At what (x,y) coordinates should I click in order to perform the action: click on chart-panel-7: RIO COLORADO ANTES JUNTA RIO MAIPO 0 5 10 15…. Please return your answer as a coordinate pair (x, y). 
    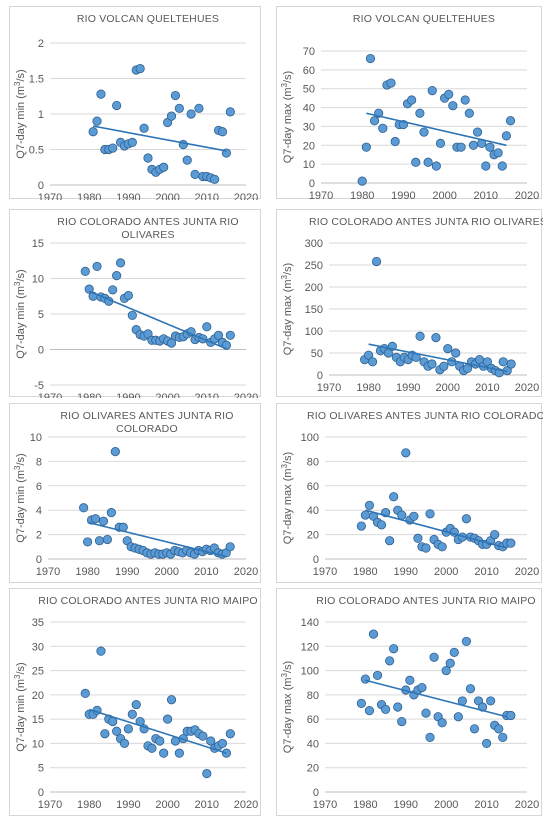
    Looking at the image, I should click on (135, 702).